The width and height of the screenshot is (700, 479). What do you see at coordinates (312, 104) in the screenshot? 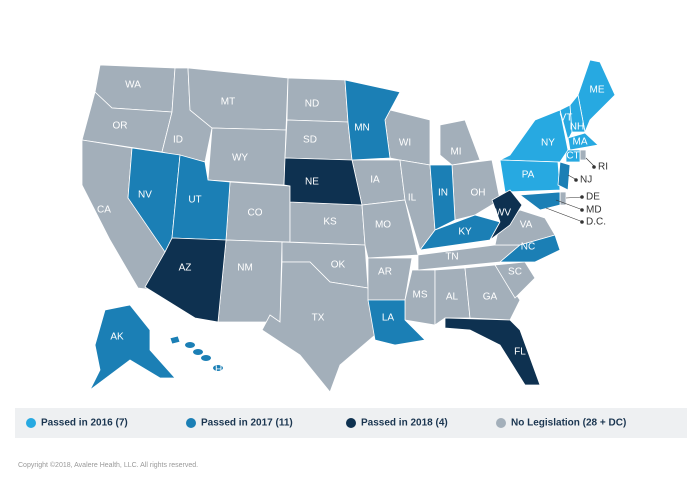
I see `state-label: ND` at bounding box center [312, 104].